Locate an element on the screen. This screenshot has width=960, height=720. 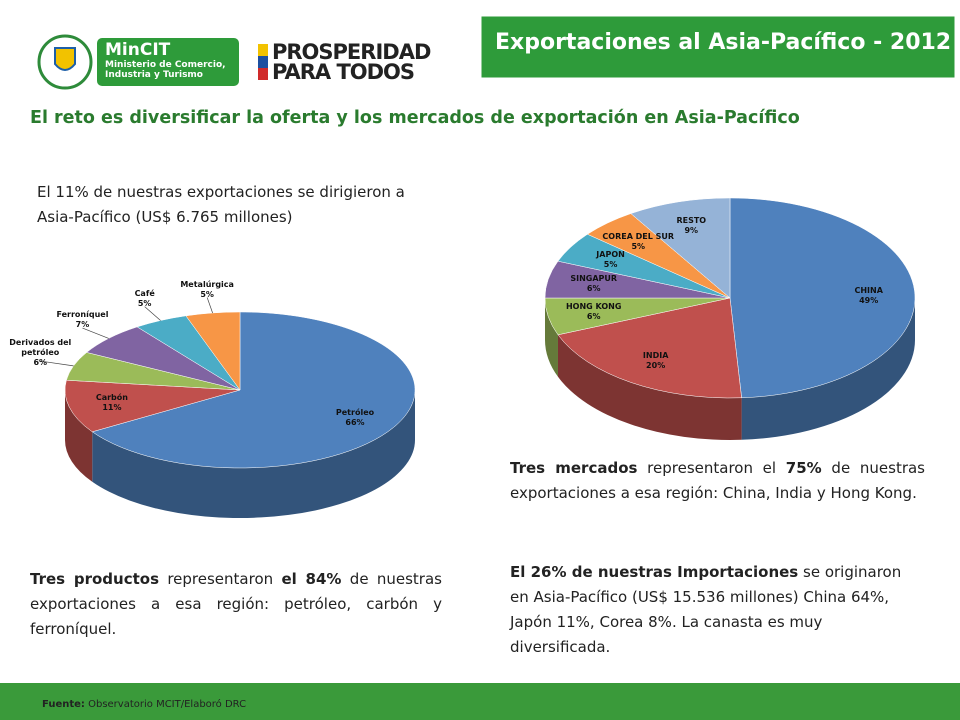
slice-label: HONG KONG 6% is located at coordinates (593, 312).